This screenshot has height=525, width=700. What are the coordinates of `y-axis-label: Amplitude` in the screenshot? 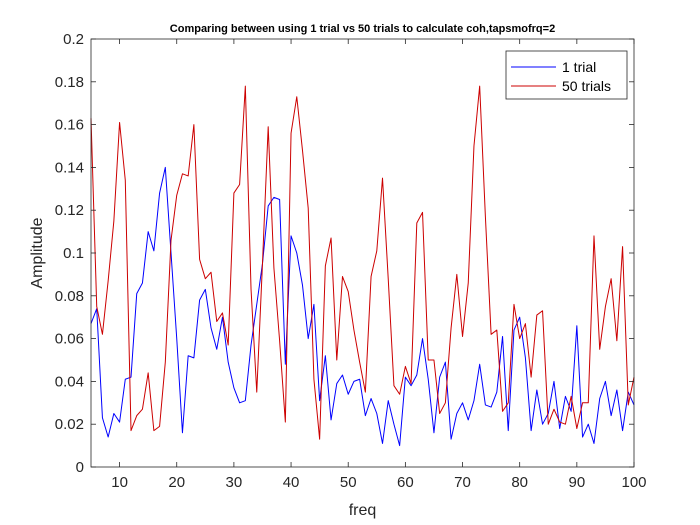 It's located at (37, 252).